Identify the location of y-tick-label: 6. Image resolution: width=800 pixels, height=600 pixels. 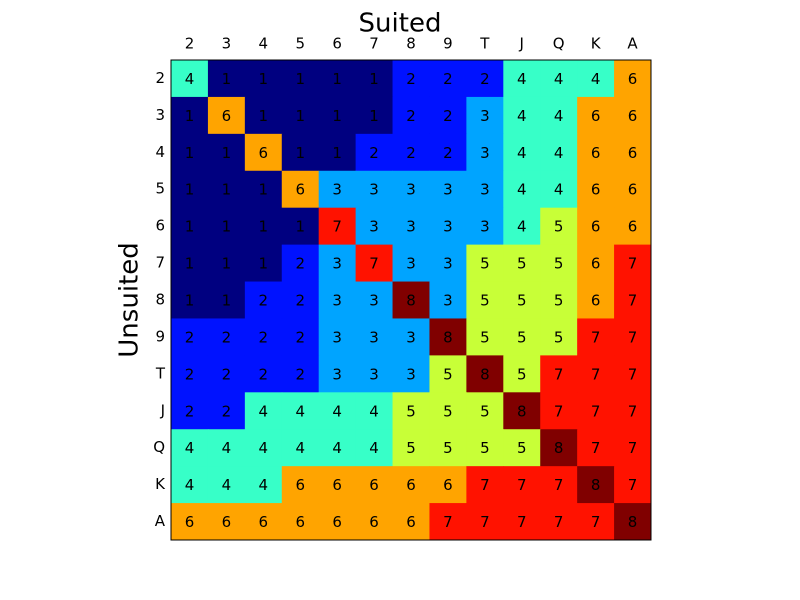
(160, 226).